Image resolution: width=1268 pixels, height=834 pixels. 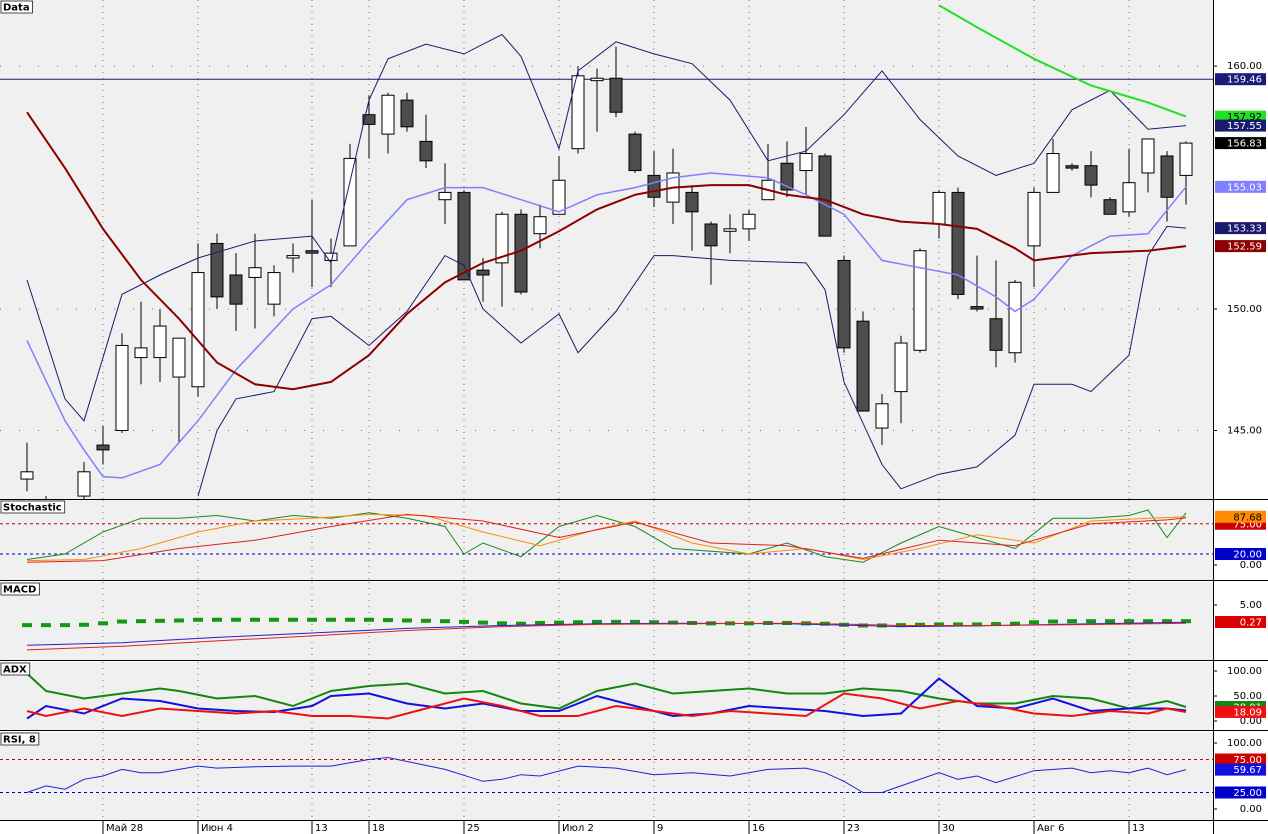 What do you see at coordinates (660, 828) in the screenshot?
I see `x-tick-label: 9` at bounding box center [660, 828].